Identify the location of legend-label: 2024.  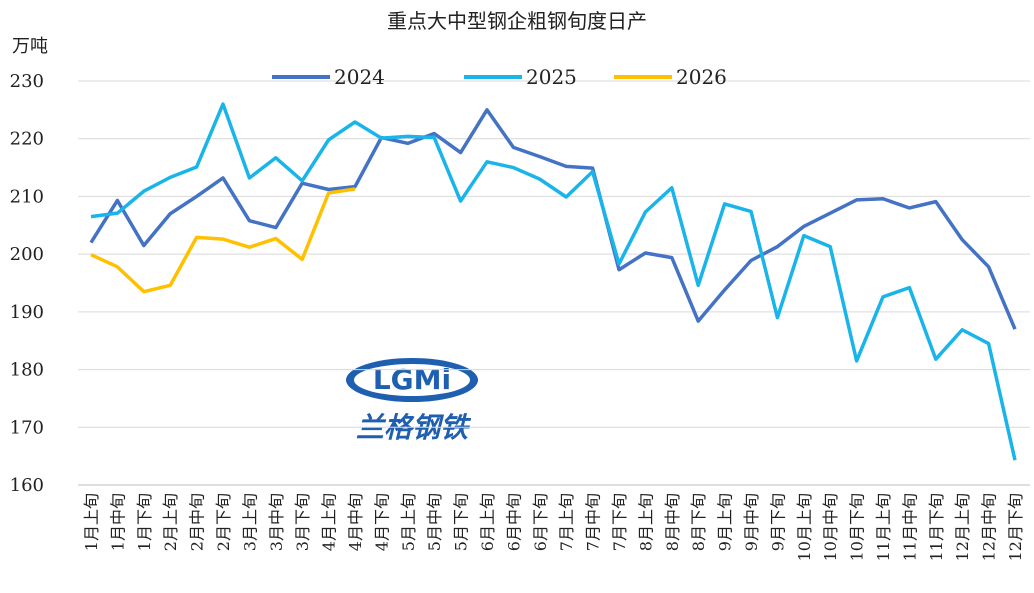
(359, 77).